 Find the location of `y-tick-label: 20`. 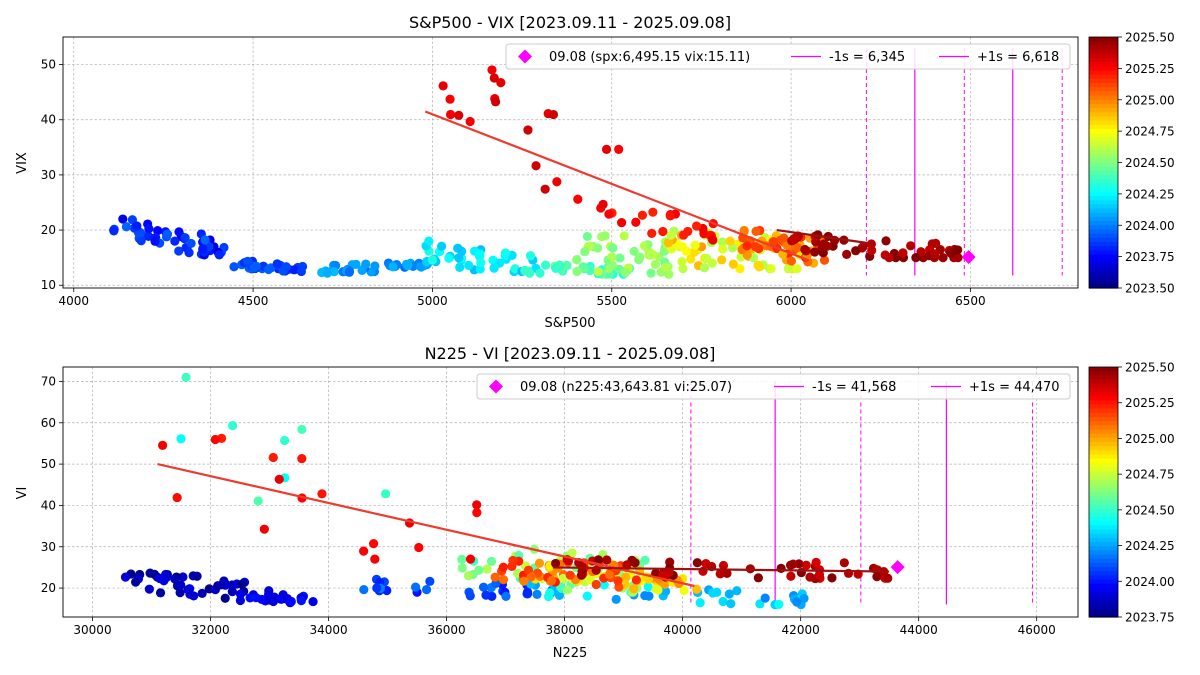

y-tick-label: 20 is located at coordinates (48, 588).